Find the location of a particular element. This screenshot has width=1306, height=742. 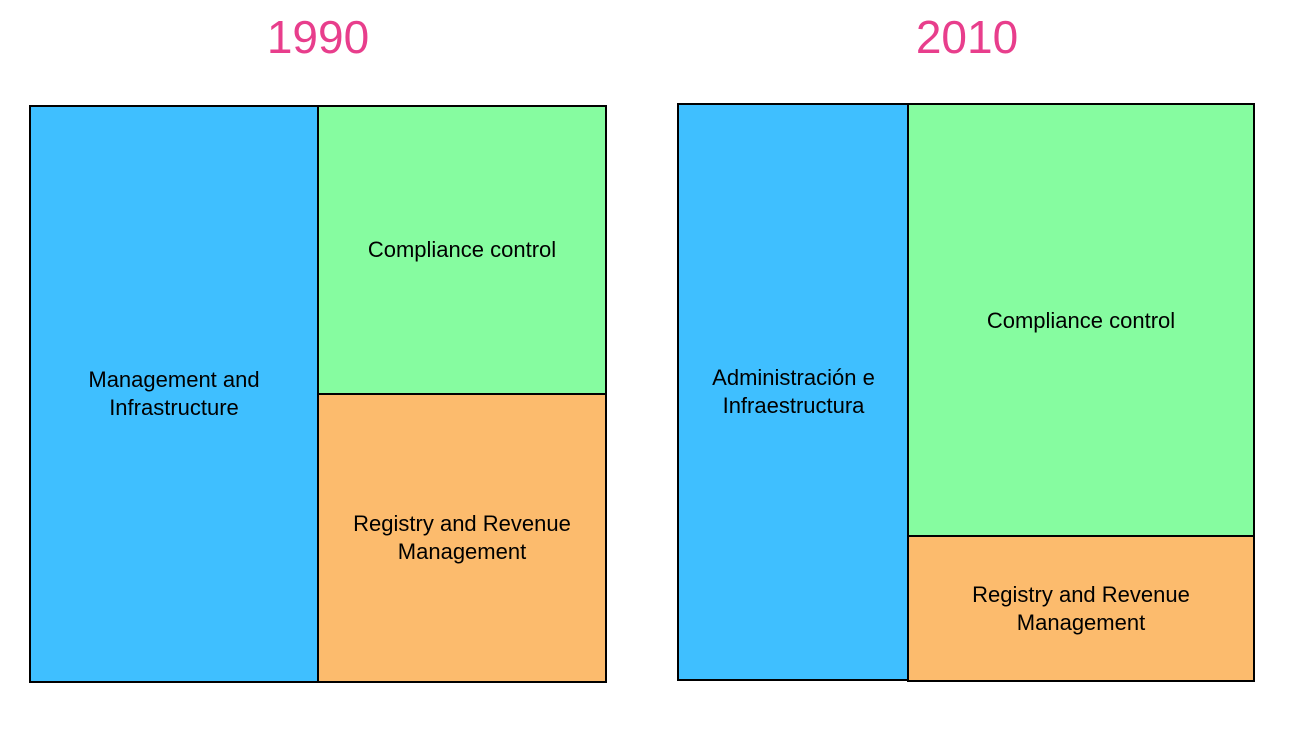

panel-1990-title: 1990 is located at coordinates (318, 37).